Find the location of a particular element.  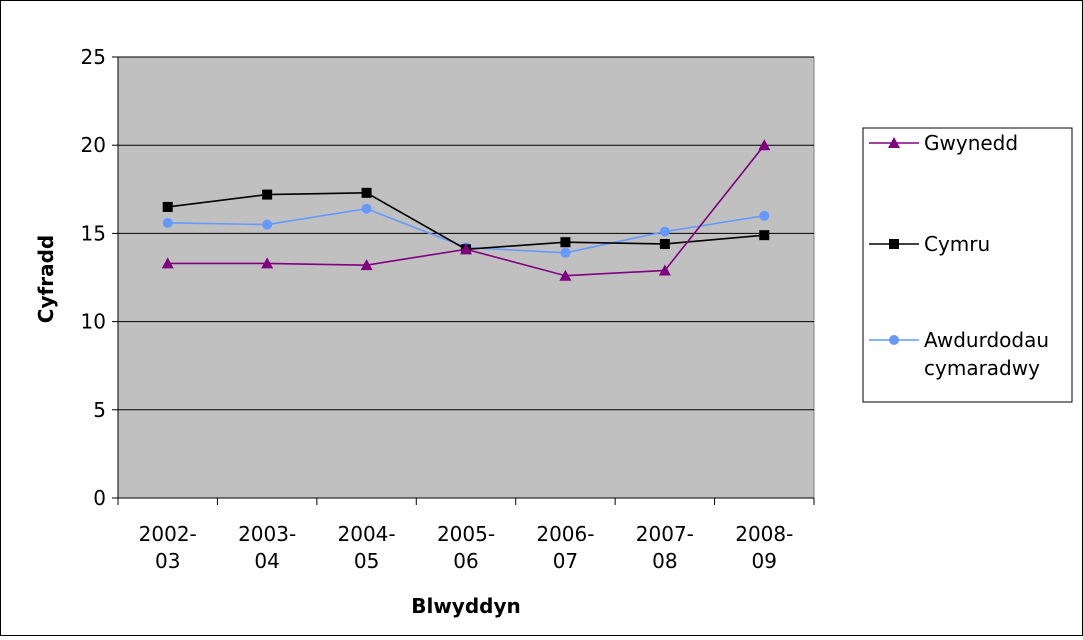

legend-item: Awdurdodau cymaradwy is located at coordinates (959, 354).